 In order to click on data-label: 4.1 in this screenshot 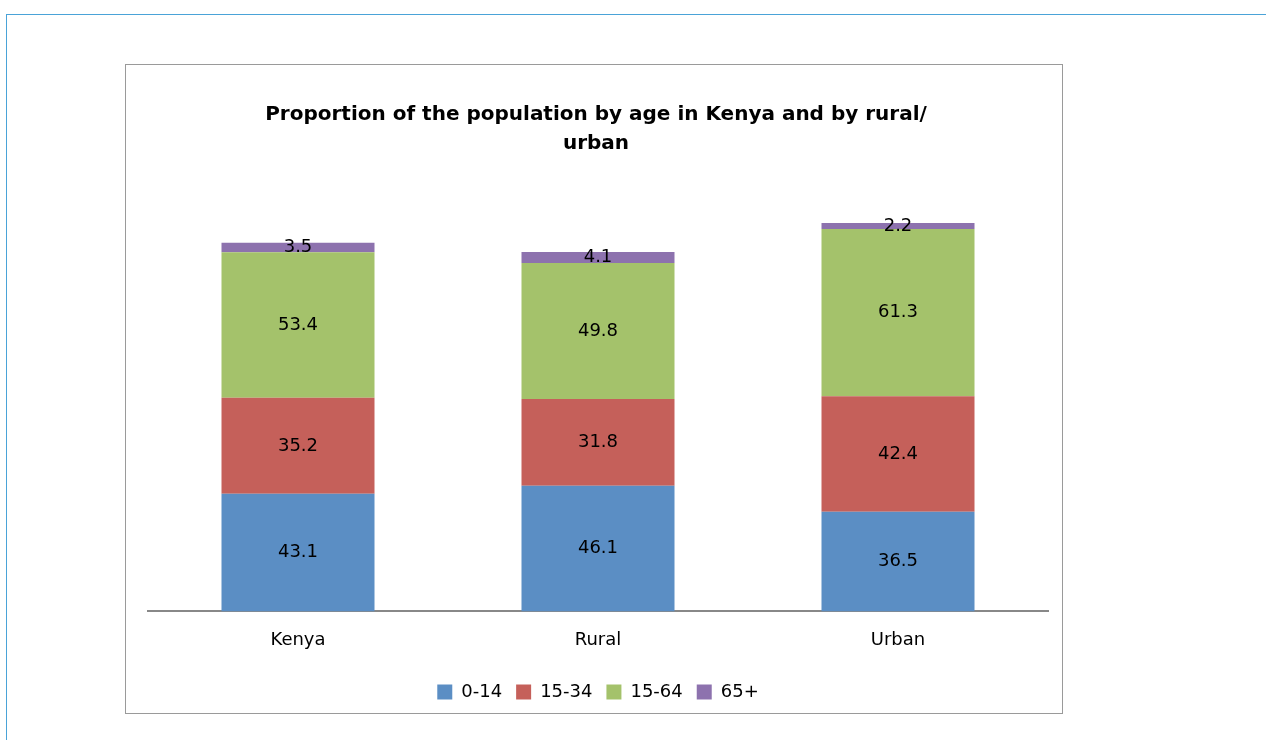, I will do `click(598, 256)`.